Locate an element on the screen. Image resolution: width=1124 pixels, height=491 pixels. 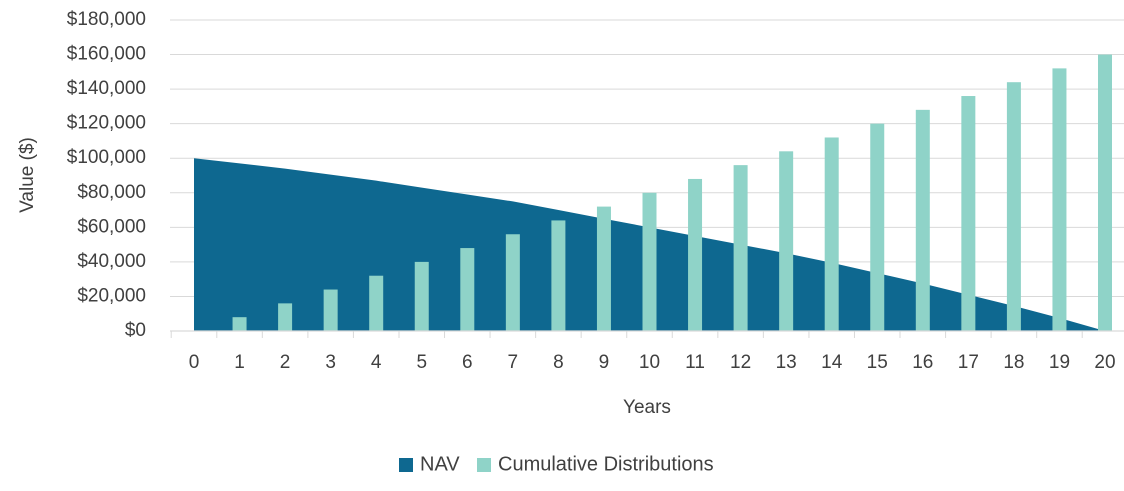
x-tick-label: 2 is located at coordinates (285, 362).